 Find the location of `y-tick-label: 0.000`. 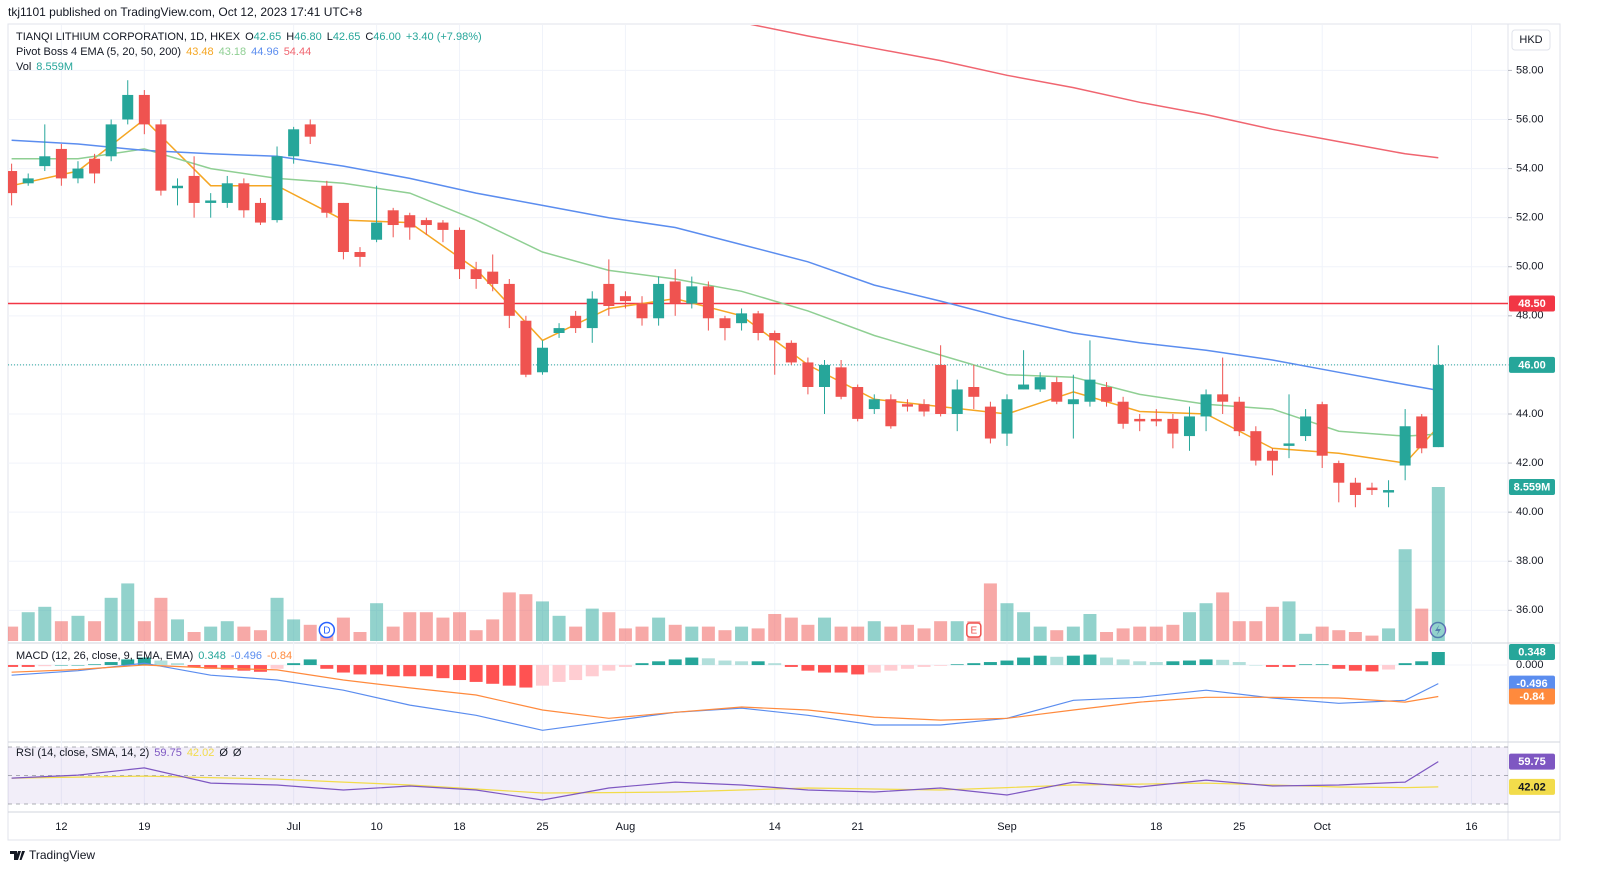

y-tick-label: 0.000 is located at coordinates (1530, 665).